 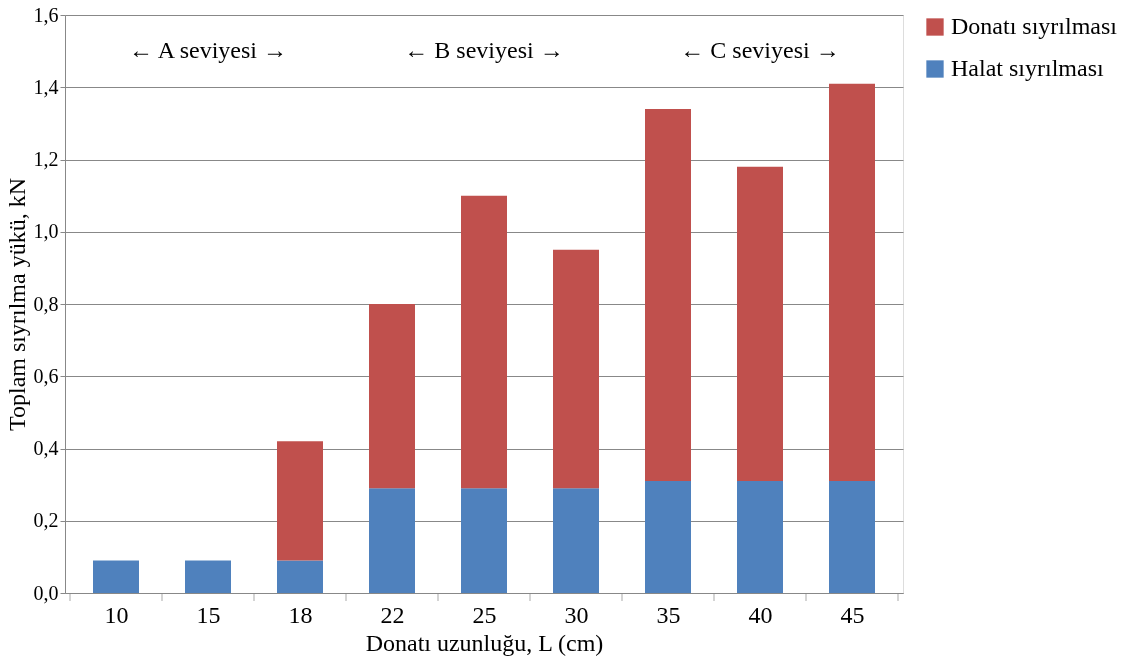 What do you see at coordinates (484, 642) in the screenshot?
I see `x-axis-title: Donatı uzunluğu, L (cm)` at bounding box center [484, 642].